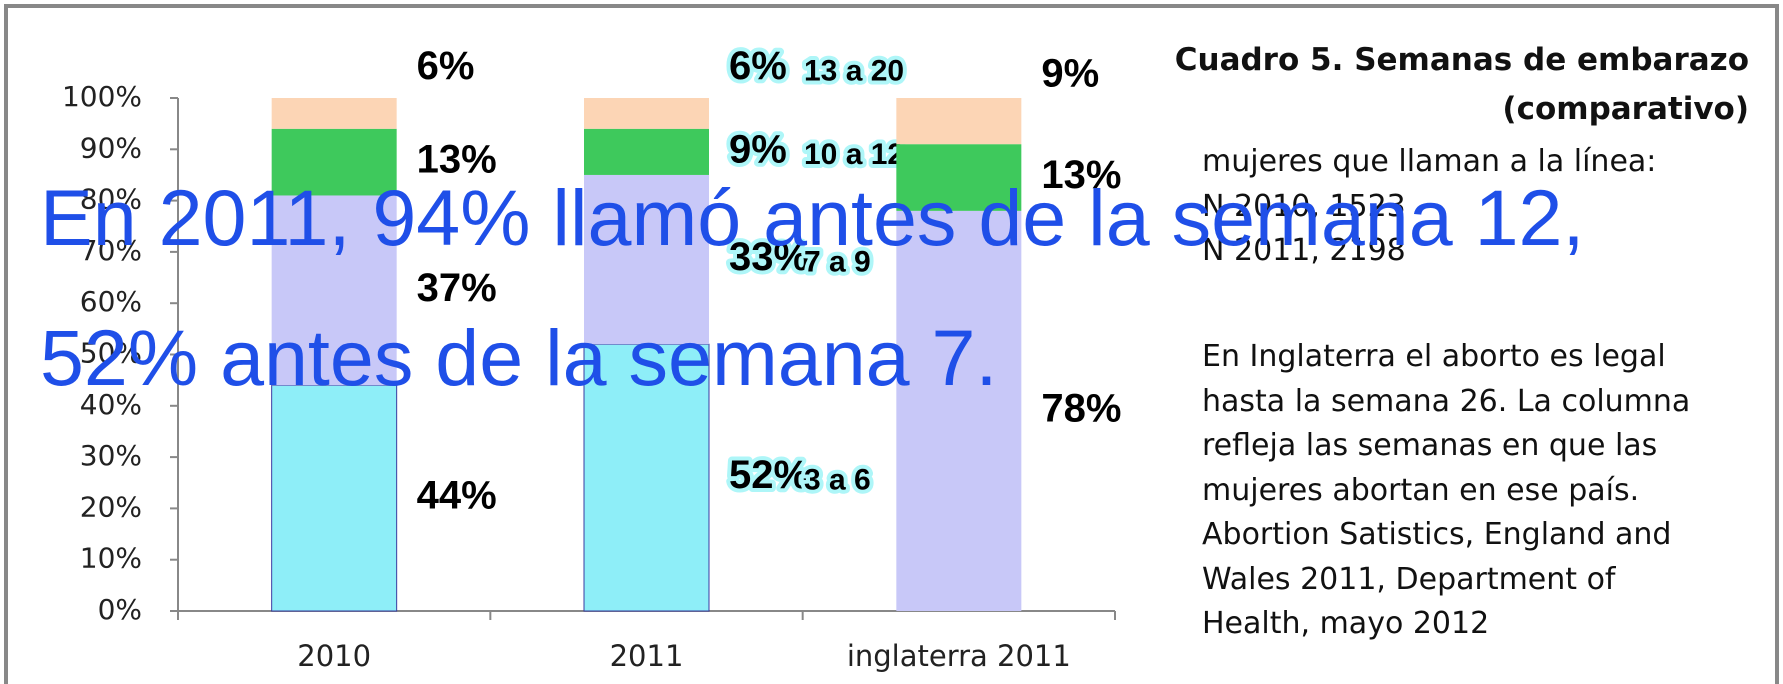 Image resolution: width=1783 pixels, height=684 pixels. What do you see at coordinates (111, 353) in the screenshot?
I see `y-tick-label: 50%` at bounding box center [111, 353].